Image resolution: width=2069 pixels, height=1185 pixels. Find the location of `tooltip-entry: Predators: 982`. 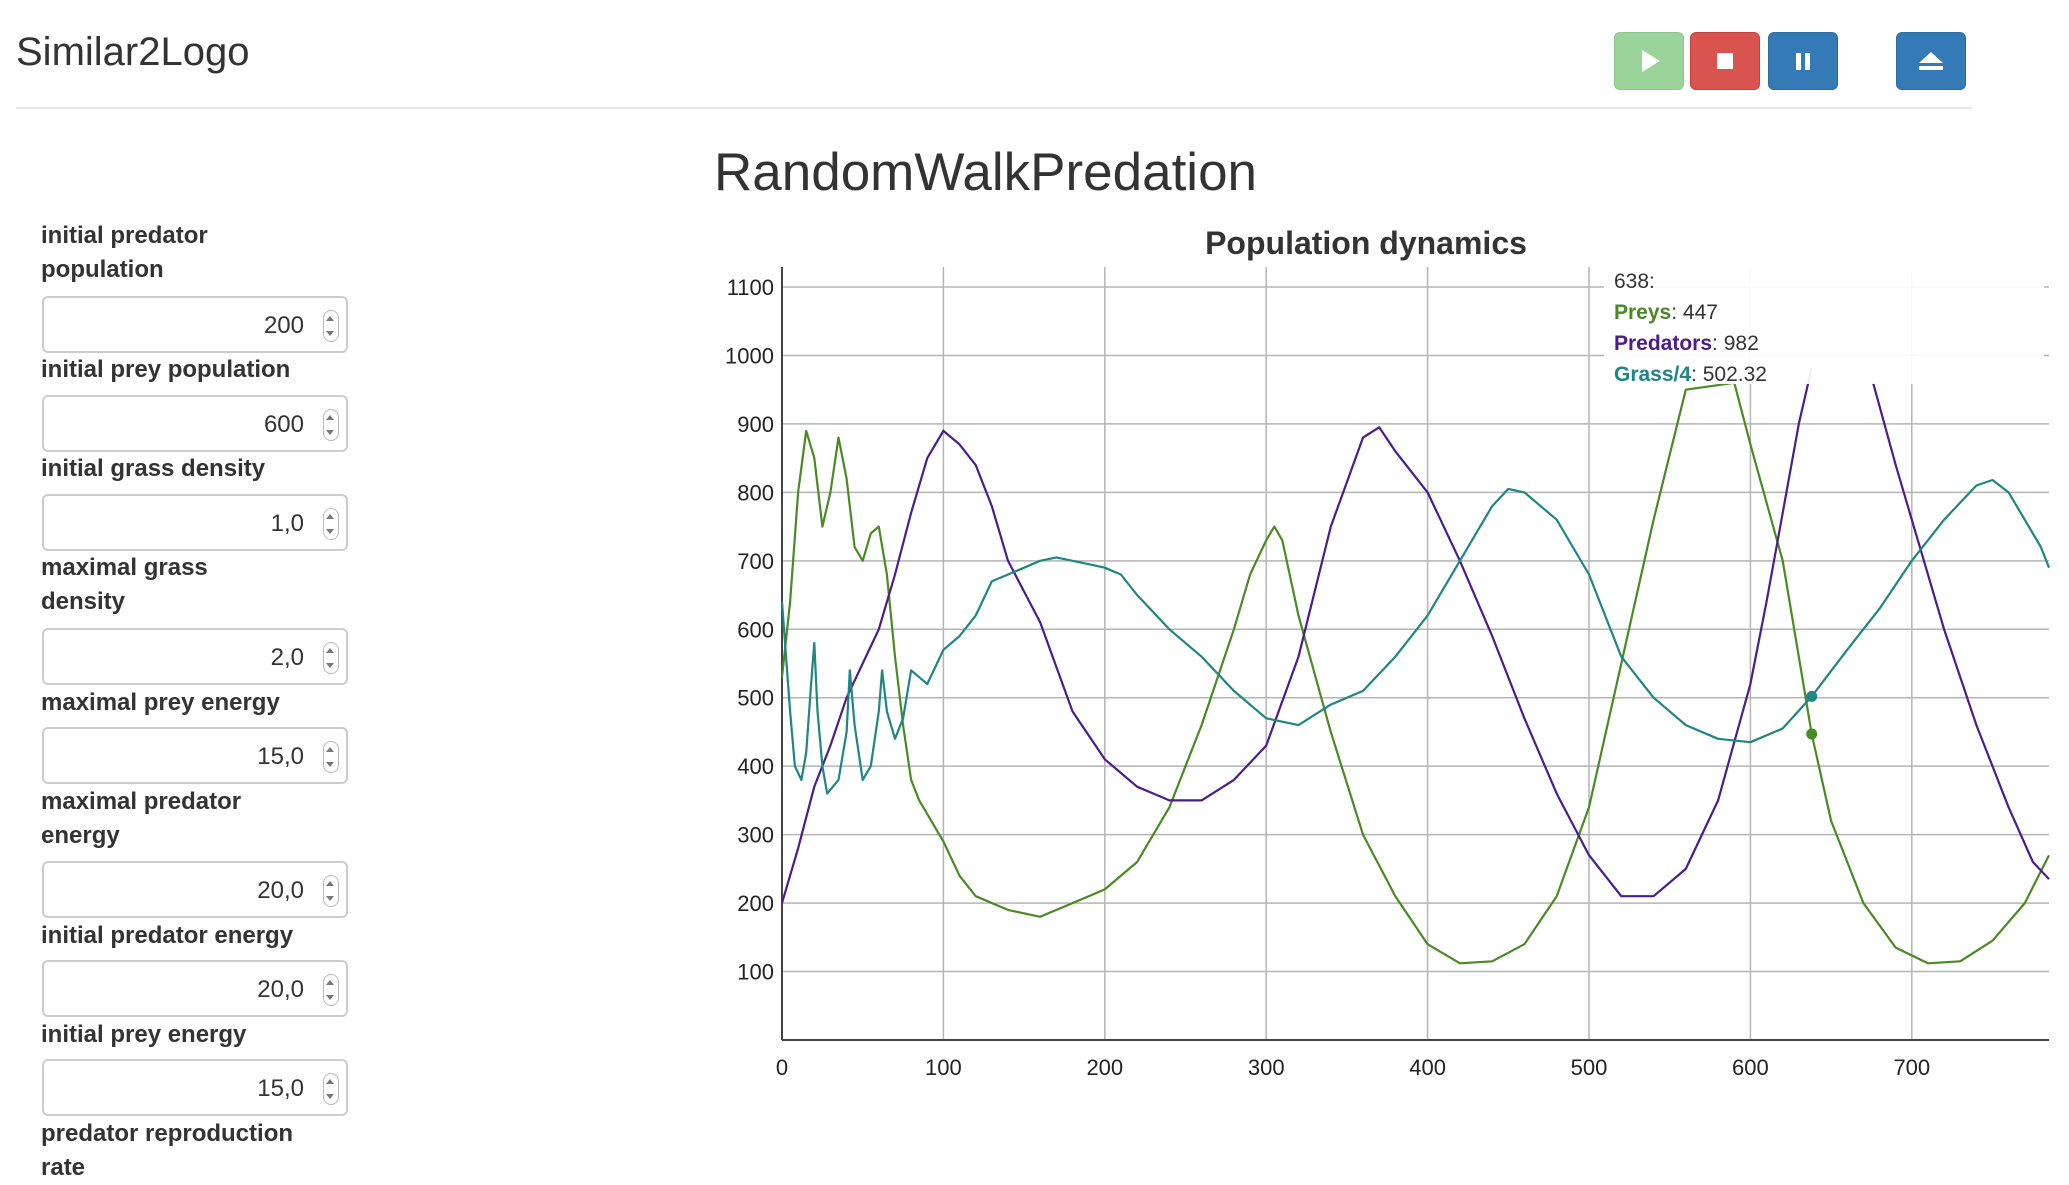

tooltip-entry: Predators: 982 is located at coordinates (1686, 343).